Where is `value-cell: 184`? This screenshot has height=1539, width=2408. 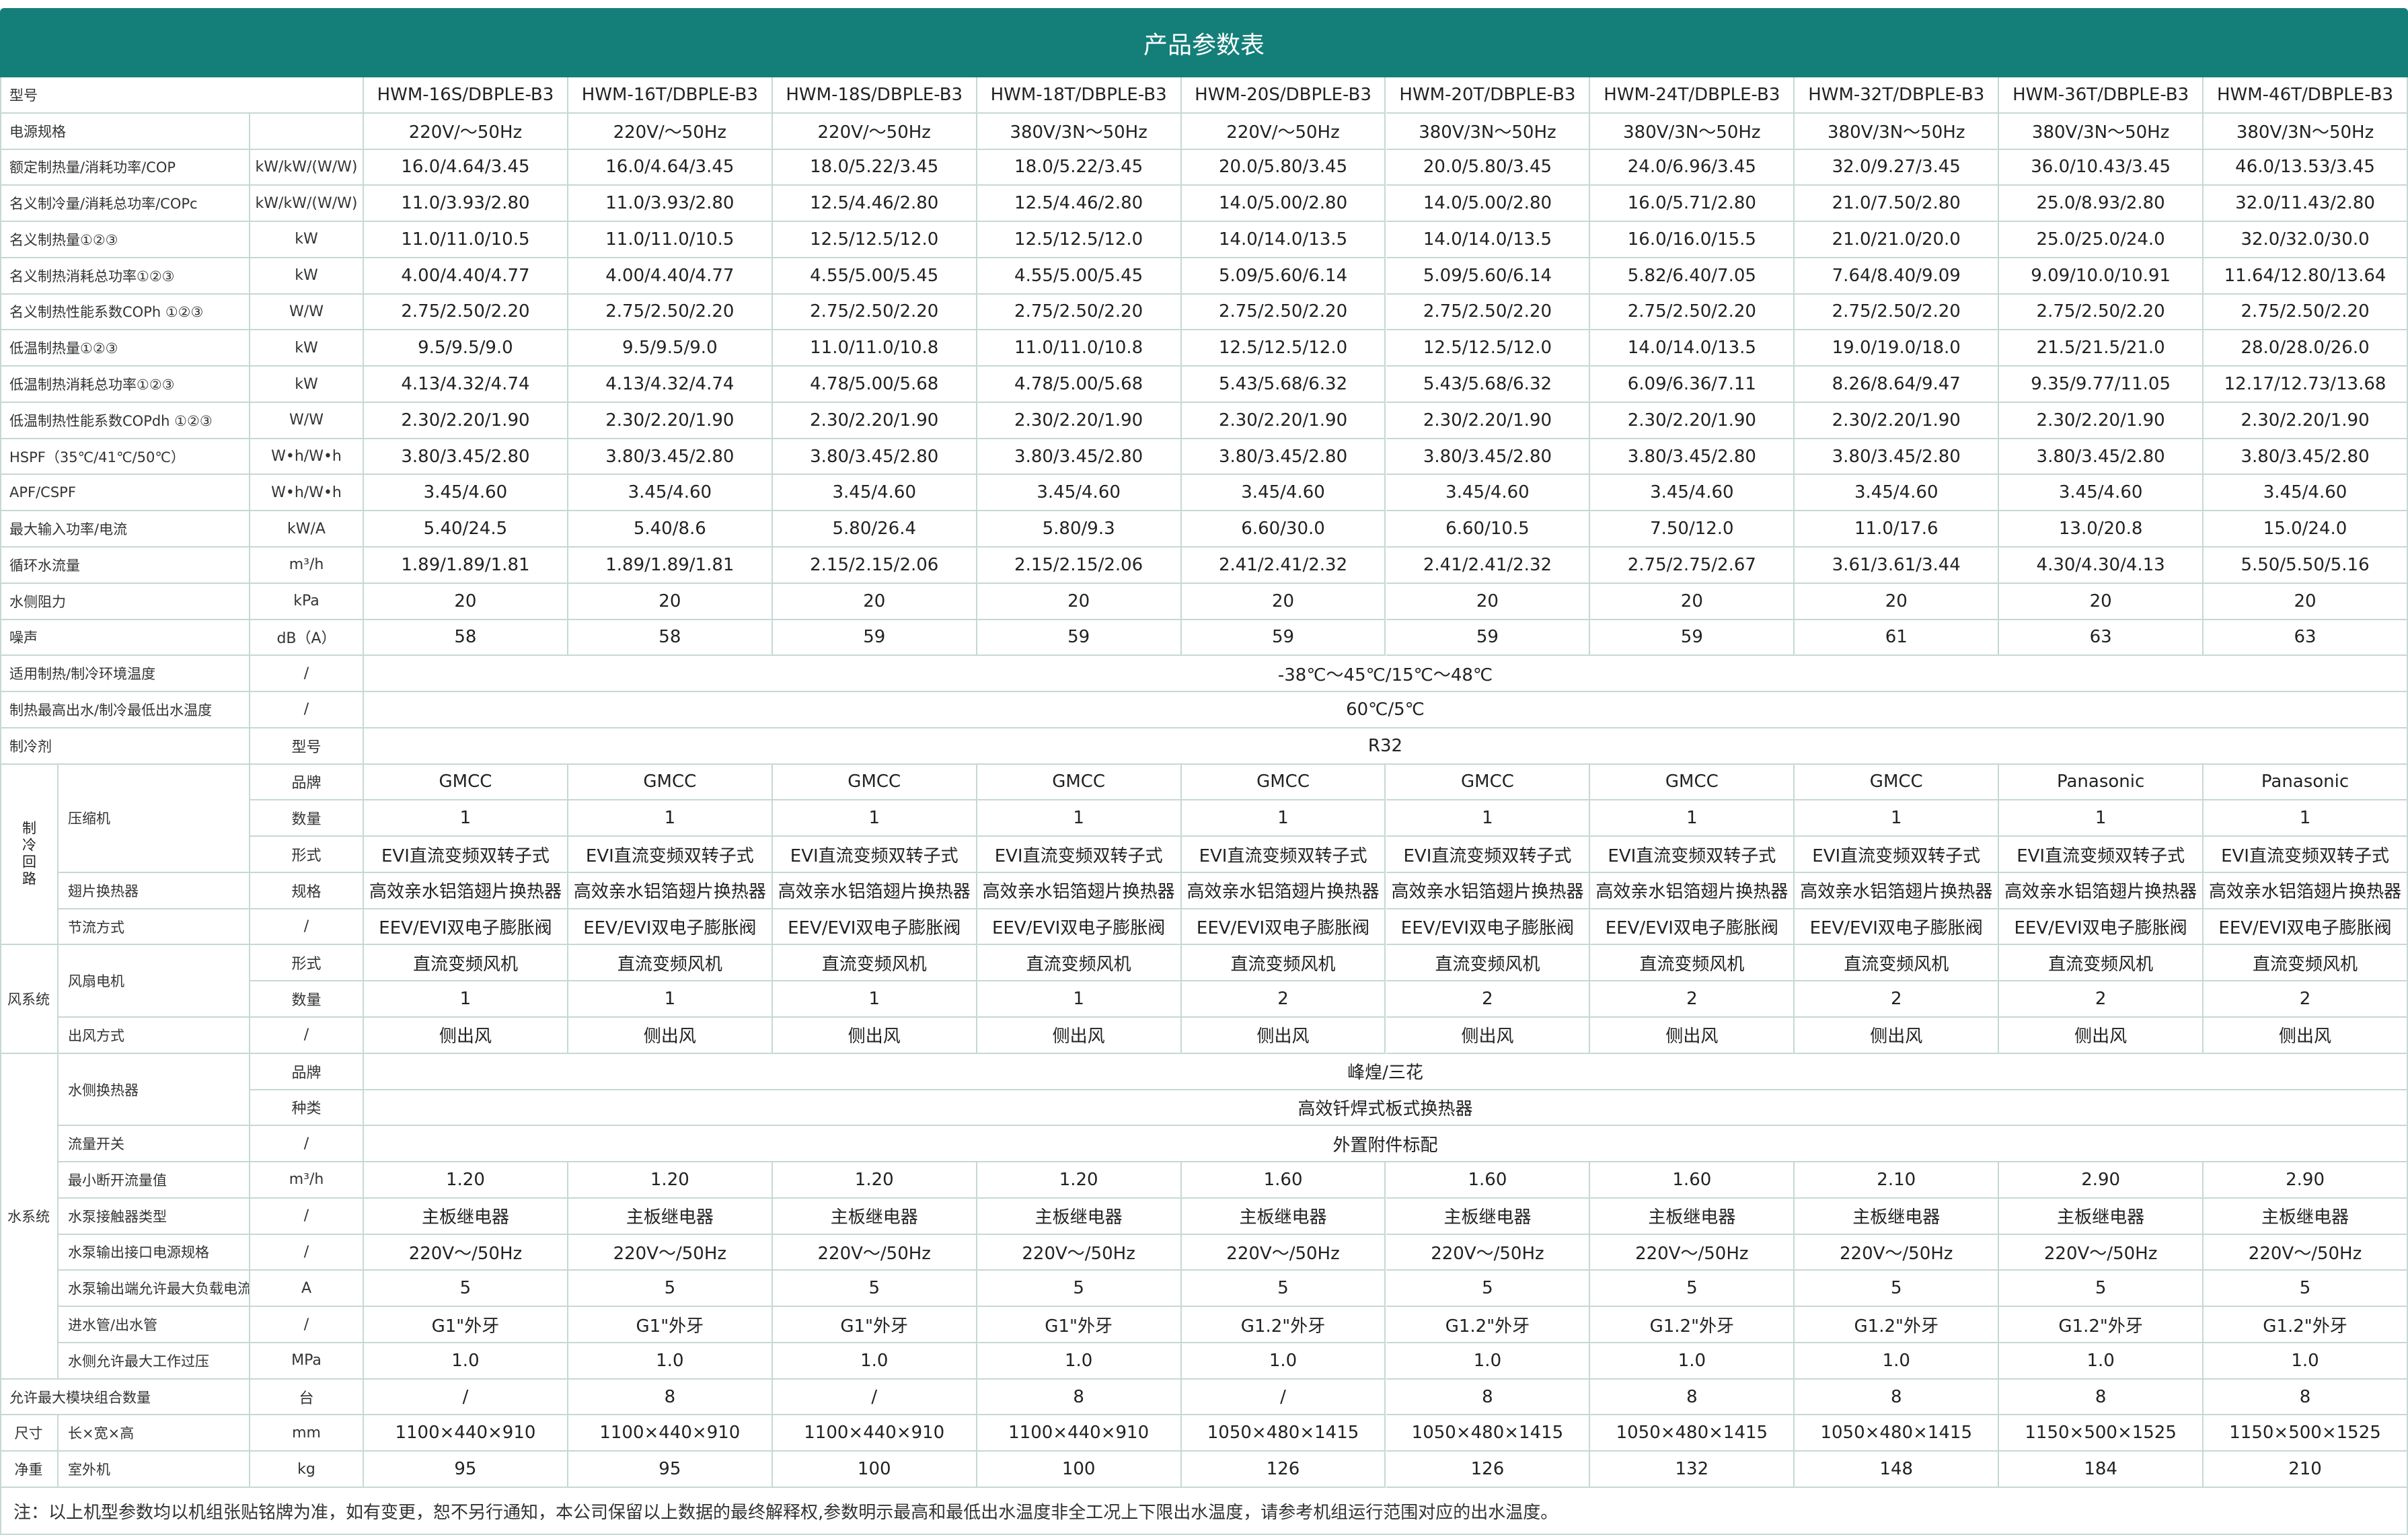 value-cell: 184 is located at coordinates (2101, 1470).